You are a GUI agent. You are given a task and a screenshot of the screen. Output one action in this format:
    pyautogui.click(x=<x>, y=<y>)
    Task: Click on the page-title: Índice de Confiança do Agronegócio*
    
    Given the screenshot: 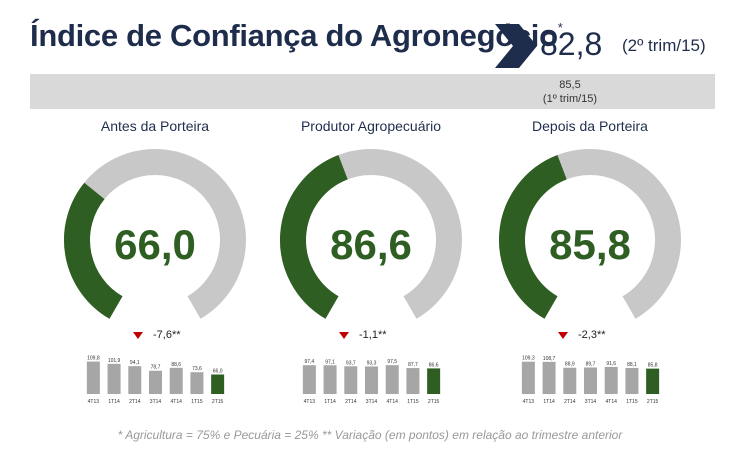 What is the action you would take?
    pyautogui.click(x=296, y=36)
    